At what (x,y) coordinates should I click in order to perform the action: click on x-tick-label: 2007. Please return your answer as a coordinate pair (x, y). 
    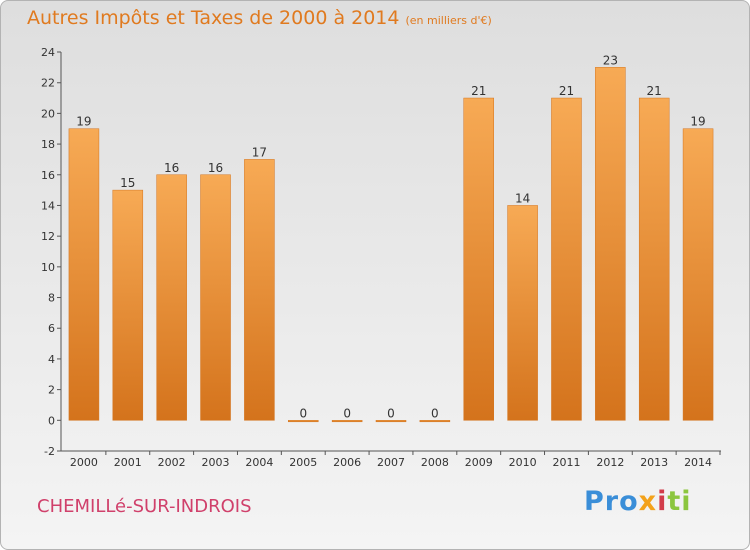
    Looking at the image, I should click on (391, 462).